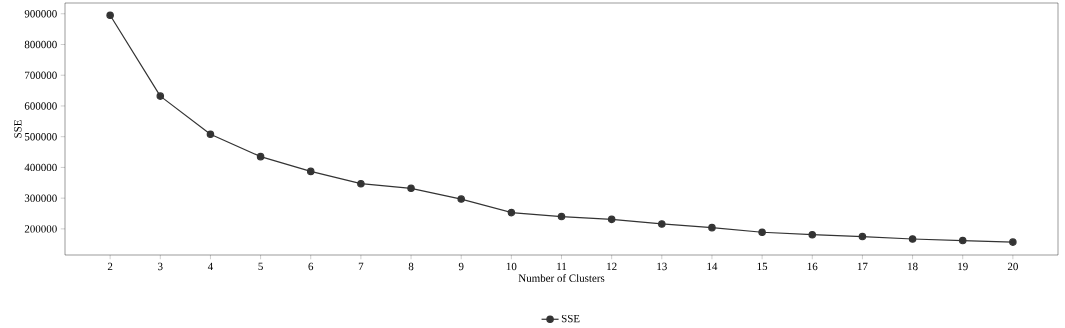  I want to click on x-tick-label: 18, so click(913, 266).